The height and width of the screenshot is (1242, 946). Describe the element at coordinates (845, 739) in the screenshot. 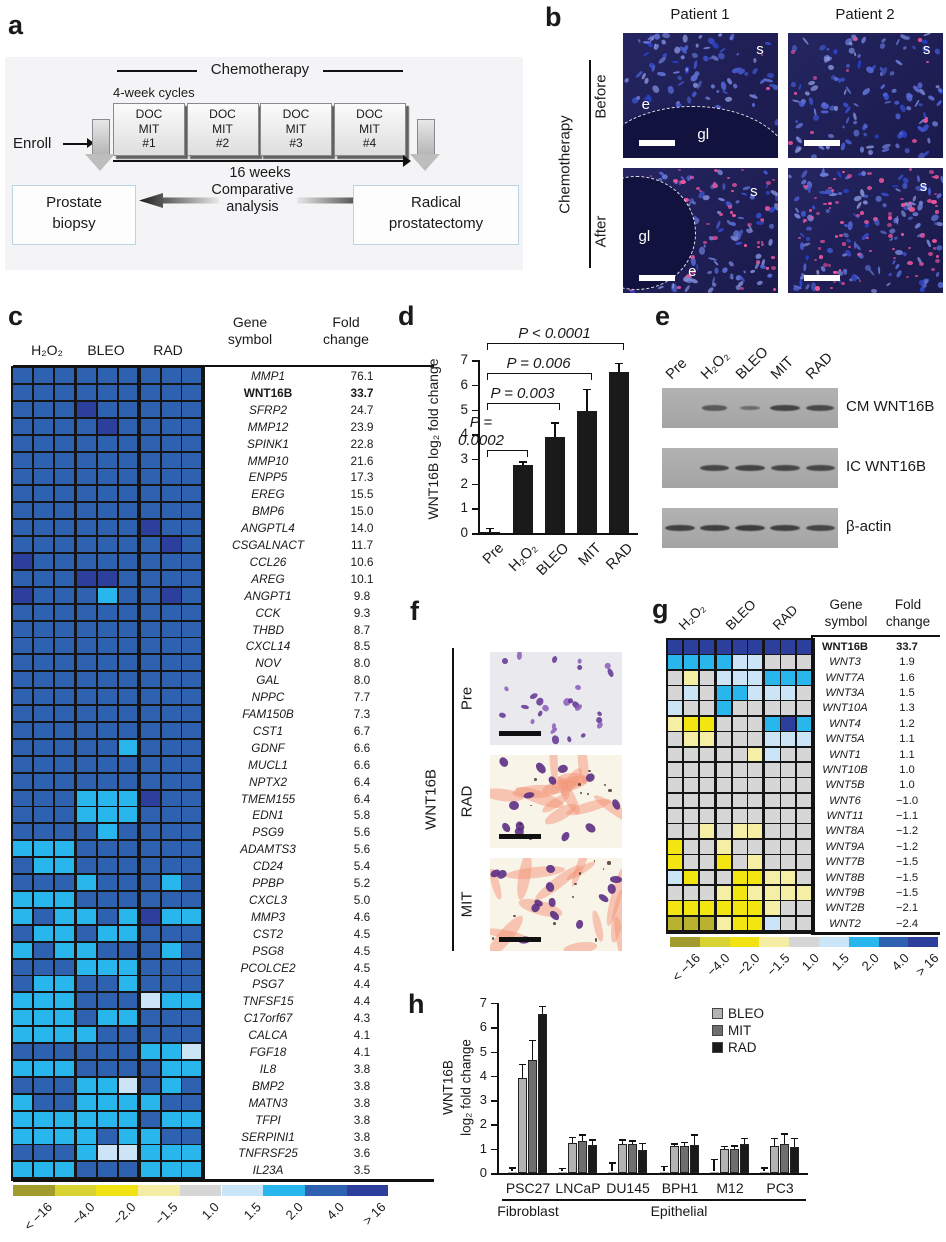

I see `gene-symbol: WNT5A` at that location.